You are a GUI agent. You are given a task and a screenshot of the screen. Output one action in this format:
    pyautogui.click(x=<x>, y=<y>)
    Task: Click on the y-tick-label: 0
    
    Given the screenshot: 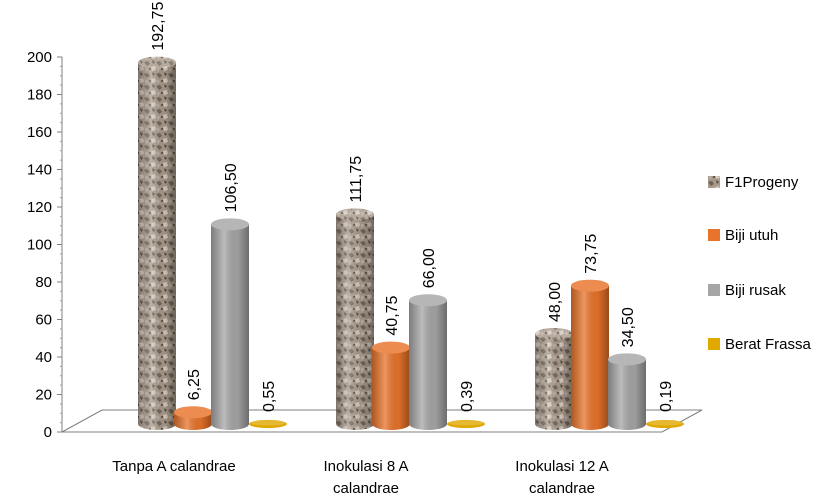 What is the action you would take?
    pyautogui.click(x=48, y=432)
    